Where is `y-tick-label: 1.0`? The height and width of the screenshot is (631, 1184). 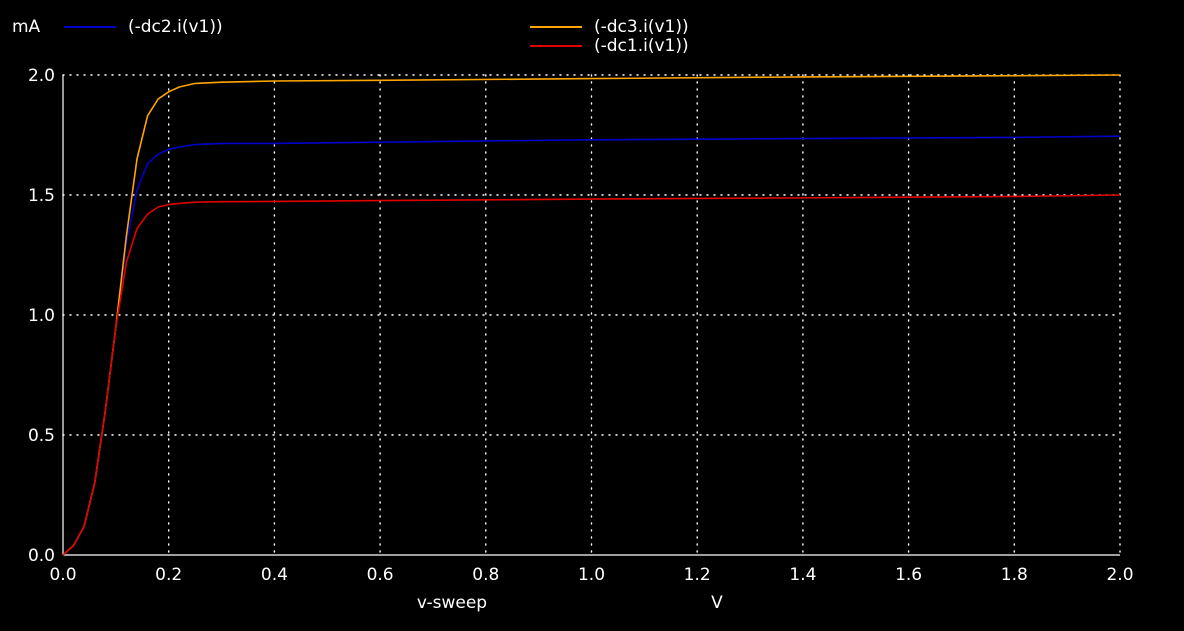 y-tick-label: 1.0 is located at coordinates (41, 316).